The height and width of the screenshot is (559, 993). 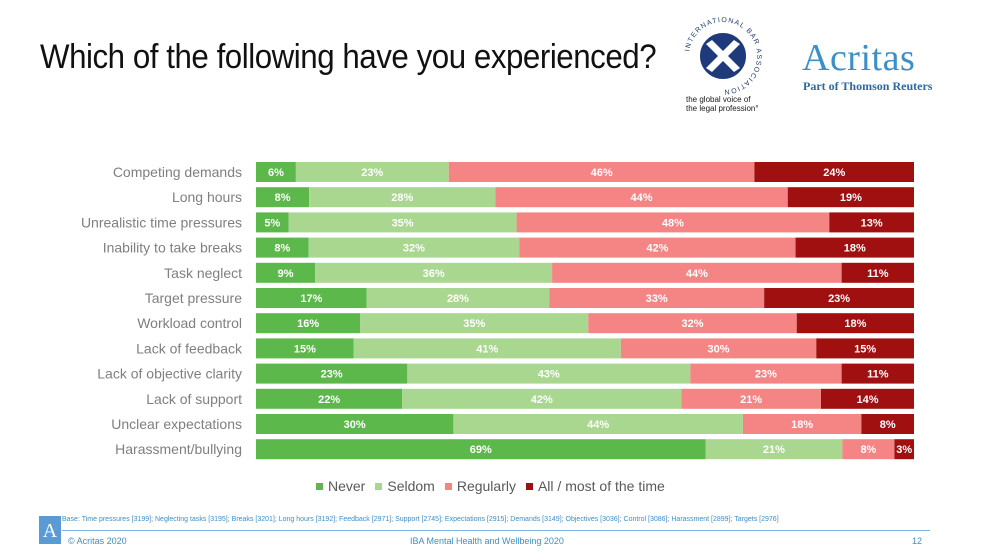 What do you see at coordinates (207, 197) in the screenshot?
I see `category-label: Long hours` at bounding box center [207, 197].